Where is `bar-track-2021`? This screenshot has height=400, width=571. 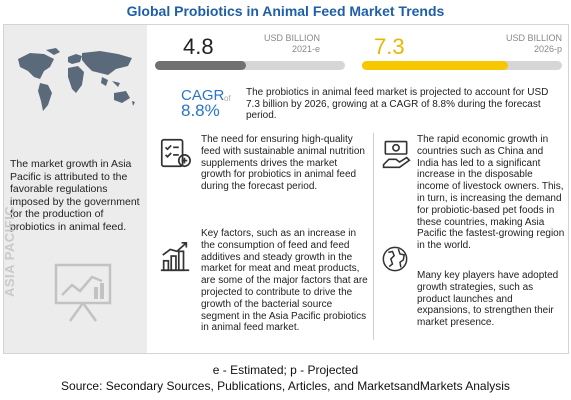
bar-track-2021 is located at coordinates (250, 65).